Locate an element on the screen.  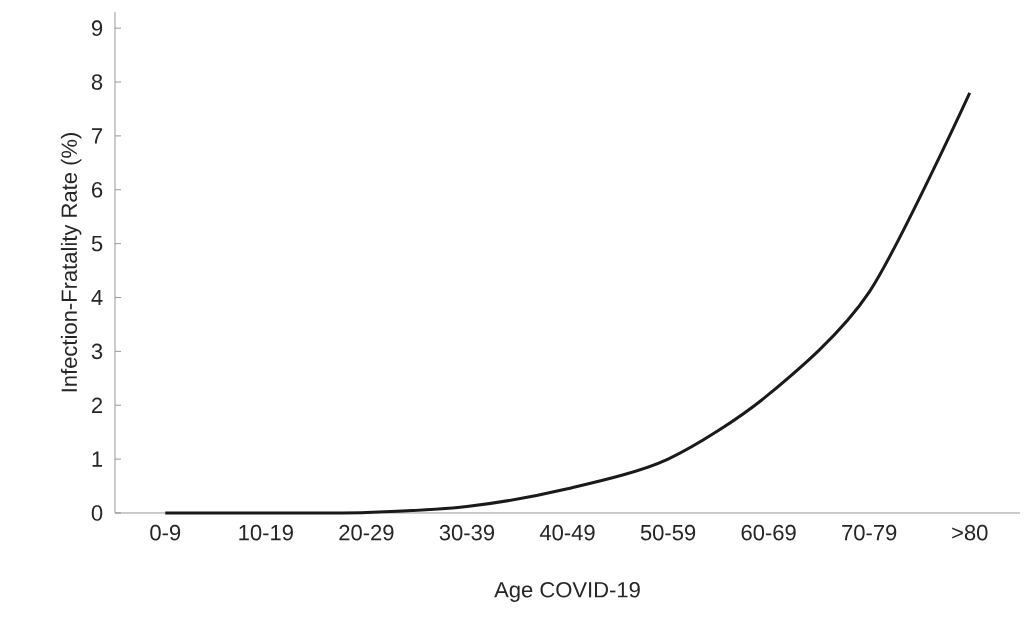
x-tick-label: 60-69 is located at coordinates (768, 532).